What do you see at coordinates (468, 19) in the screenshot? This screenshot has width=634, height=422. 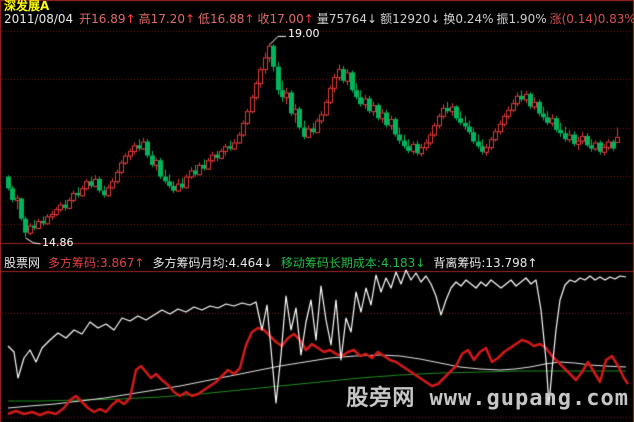 I see `quote-field-换: 换0.24%` at bounding box center [468, 19].